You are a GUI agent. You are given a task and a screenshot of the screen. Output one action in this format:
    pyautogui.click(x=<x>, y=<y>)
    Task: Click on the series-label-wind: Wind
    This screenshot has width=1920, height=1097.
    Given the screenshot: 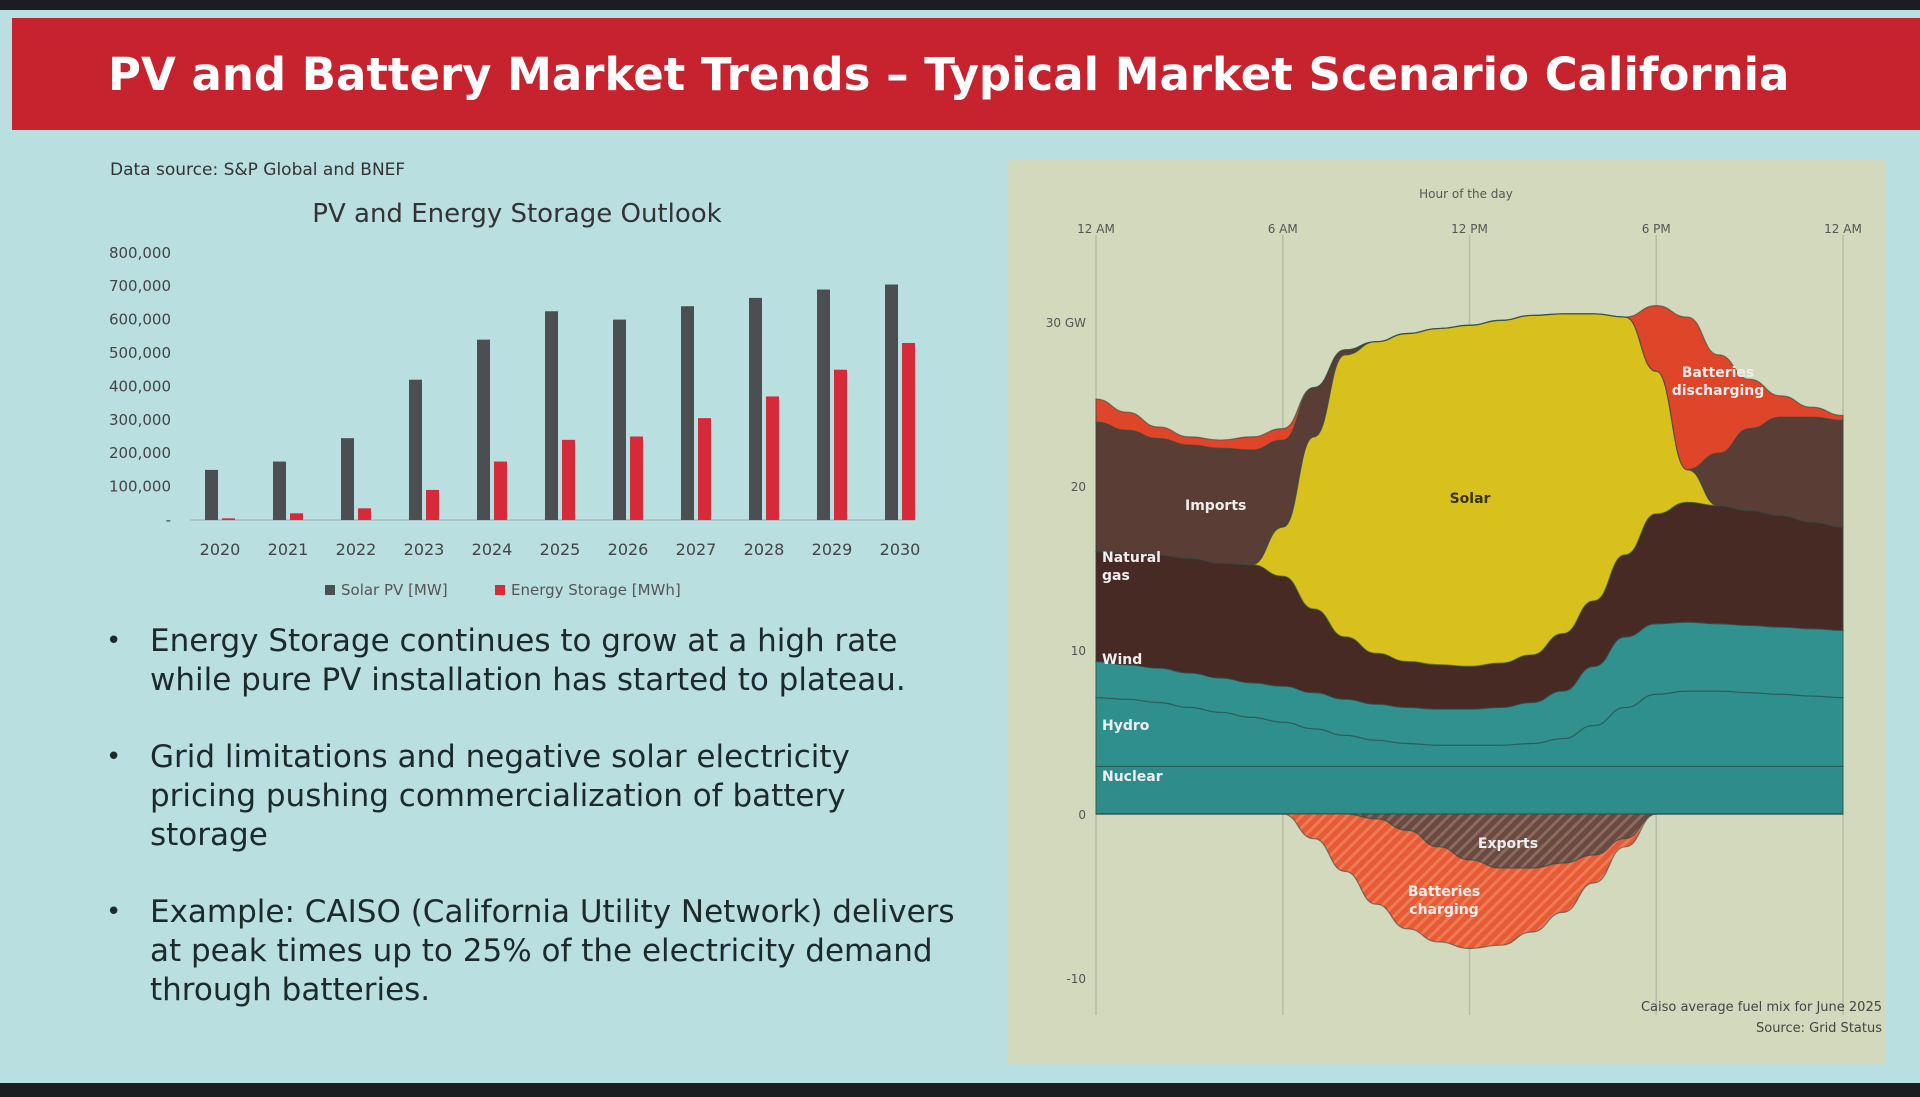 What is the action you would take?
    pyautogui.click(x=1122, y=660)
    